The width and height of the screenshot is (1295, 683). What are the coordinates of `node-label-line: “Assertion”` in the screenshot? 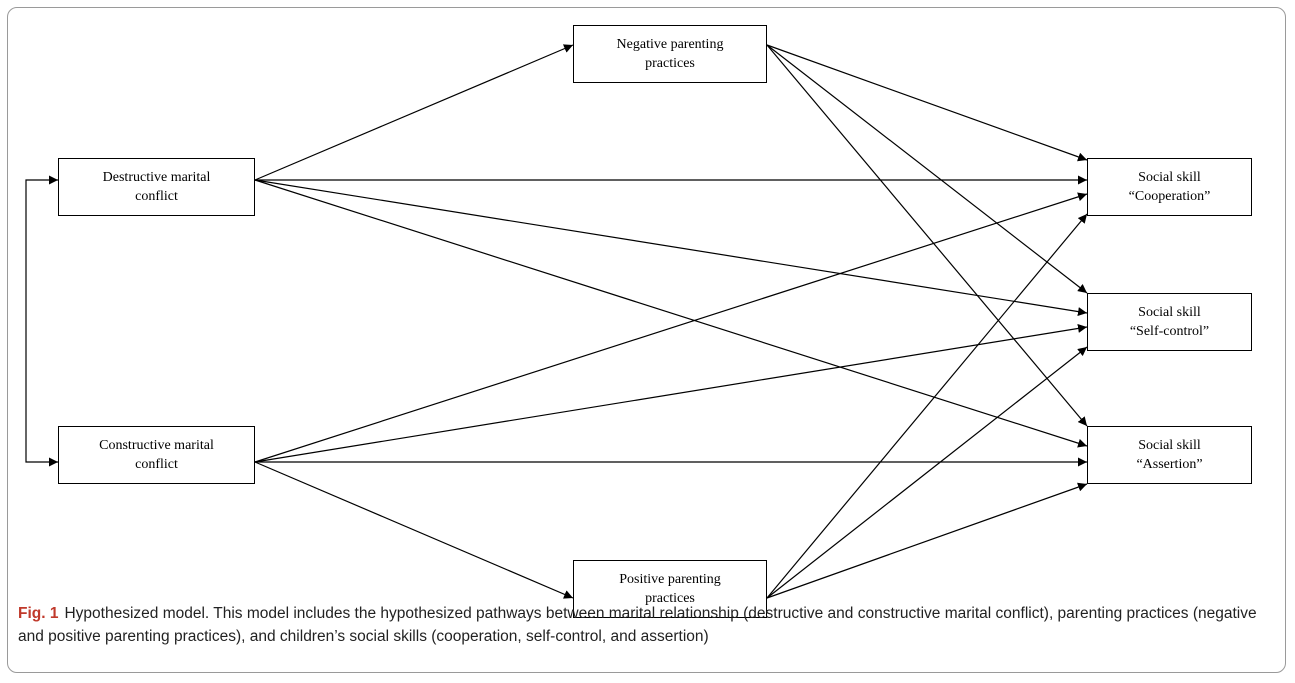 It's located at (1169, 464).